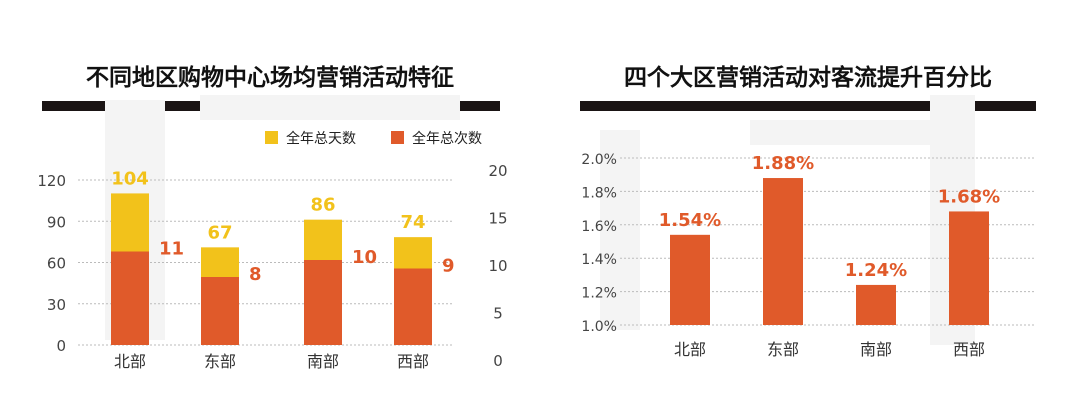 This screenshot has height=410, width=1080. Describe the element at coordinates (322, 205) in the screenshot. I see `days-data-label: 86` at that location.